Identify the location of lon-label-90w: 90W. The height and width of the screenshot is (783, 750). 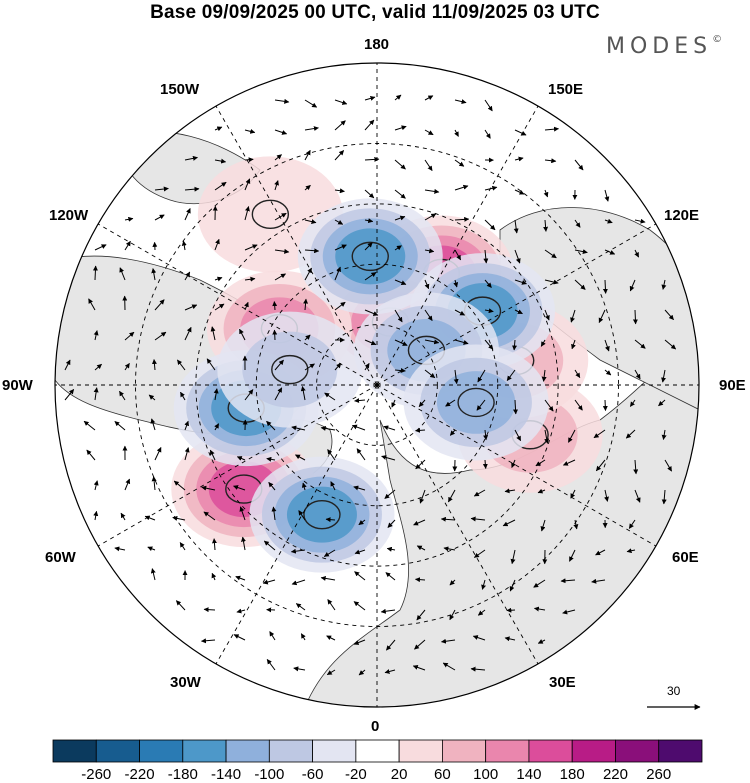
(17, 385).